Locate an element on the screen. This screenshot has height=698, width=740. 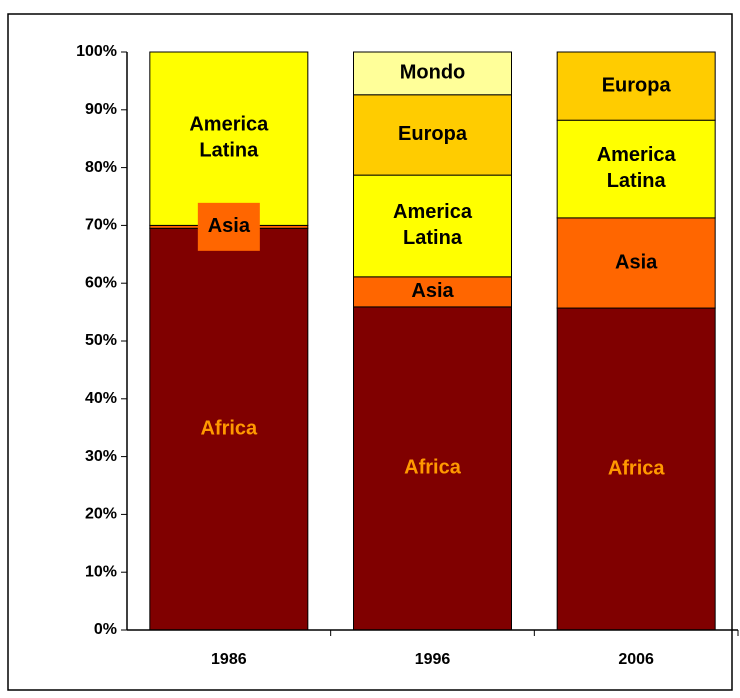
x-tick-label: 1986 is located at coordinates (229, 659).